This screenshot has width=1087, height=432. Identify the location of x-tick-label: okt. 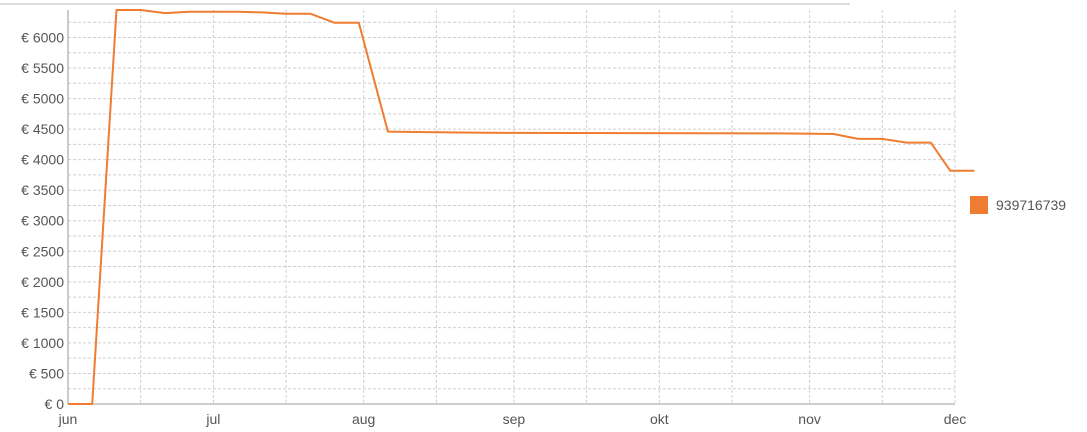
(659, 419).